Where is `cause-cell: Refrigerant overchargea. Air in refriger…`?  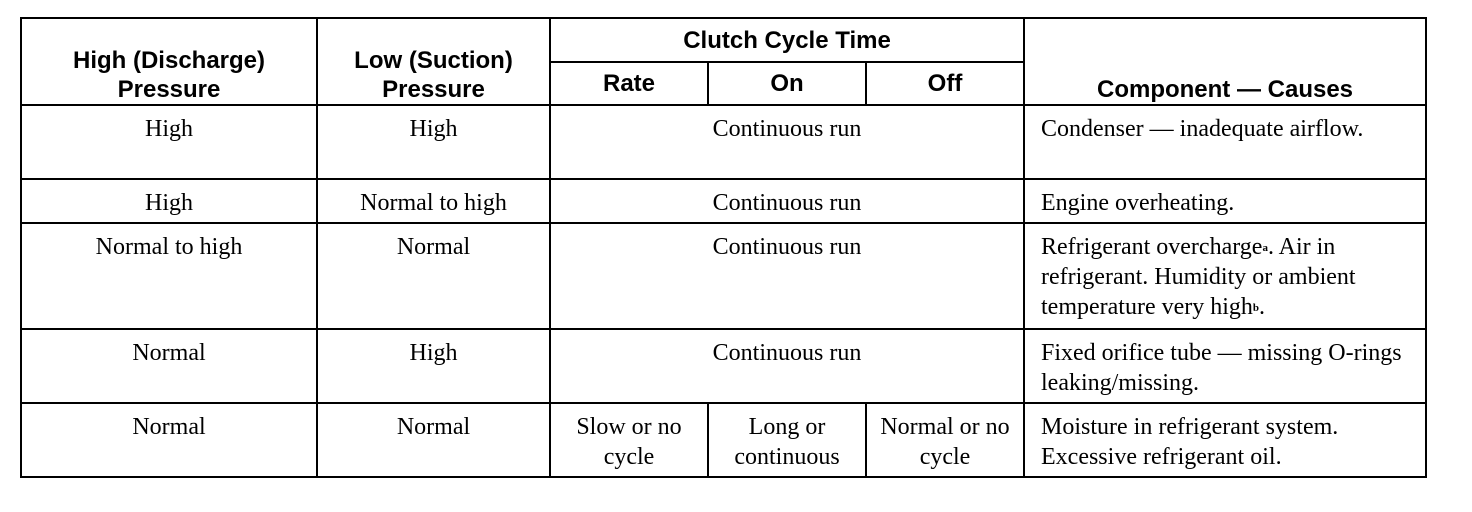 cause-cell: Refrigerant overchargea. Air in refriger… is located at coordinates (1225, 276).